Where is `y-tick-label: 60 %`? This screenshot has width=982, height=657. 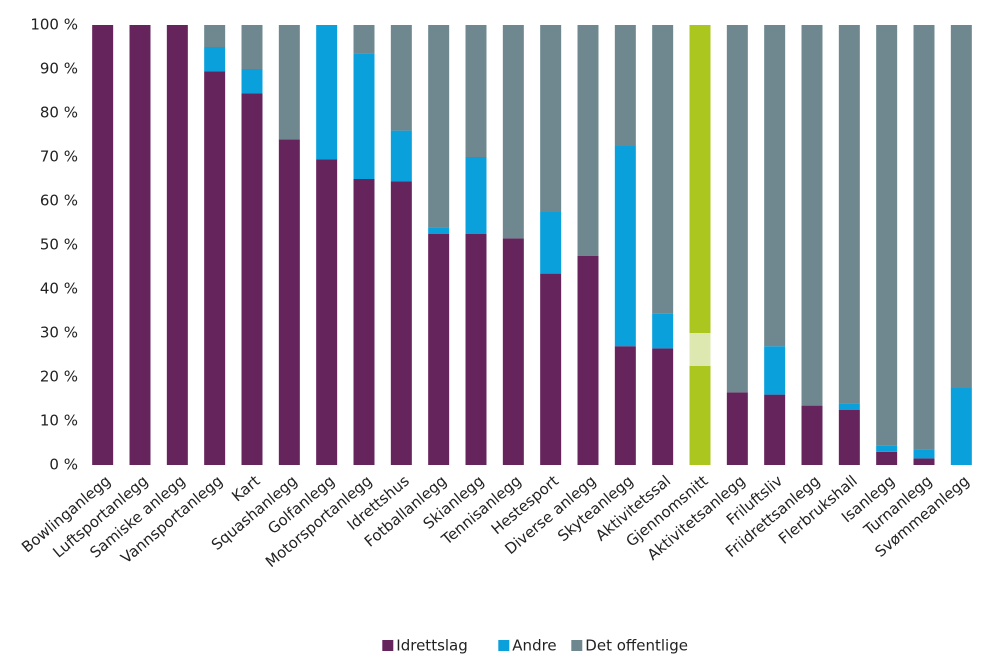
y-tick-label: 60 % is located at coordinates (59, 201).